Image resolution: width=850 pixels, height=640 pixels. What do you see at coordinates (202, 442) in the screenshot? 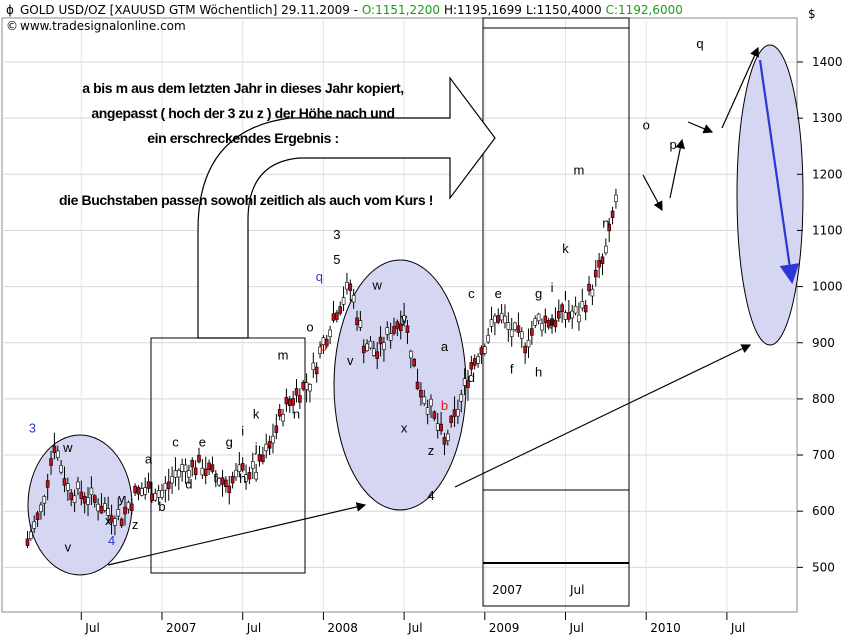
I see `wave-letter-label: e` at bounding box center [202, 442].